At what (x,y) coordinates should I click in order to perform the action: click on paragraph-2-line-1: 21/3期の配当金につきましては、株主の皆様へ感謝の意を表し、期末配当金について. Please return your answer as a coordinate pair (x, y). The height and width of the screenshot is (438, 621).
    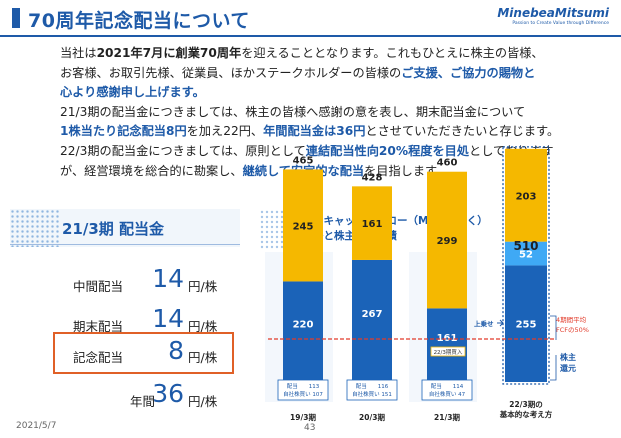
    Looking at the image, I should click on (340, 113).